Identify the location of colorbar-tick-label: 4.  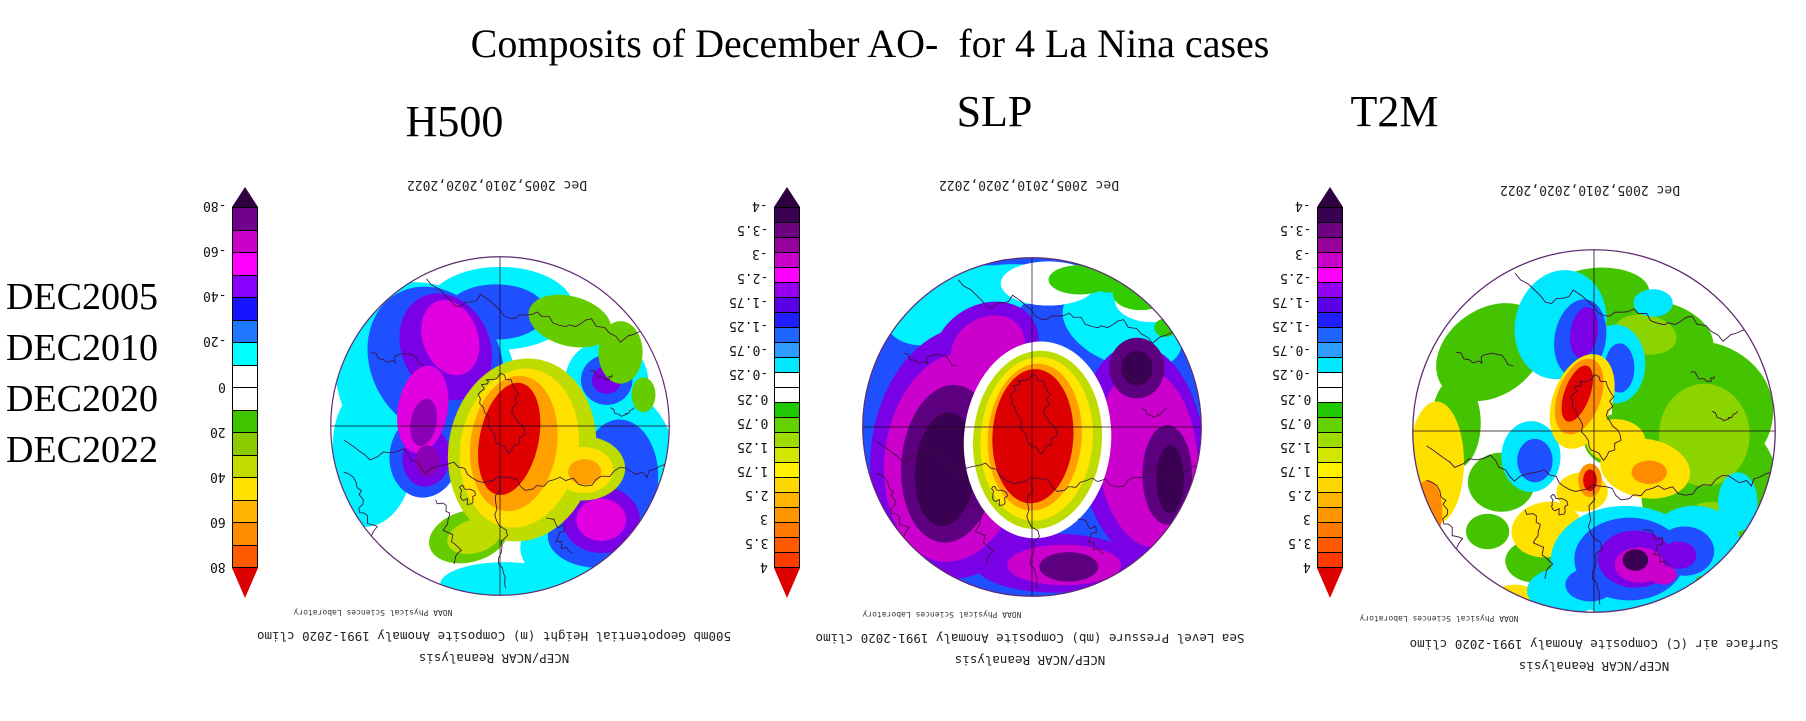
(764, 566).